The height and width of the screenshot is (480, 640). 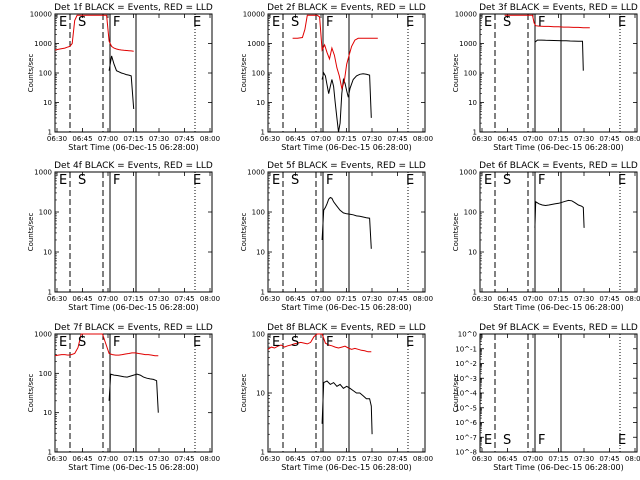 I want to click on panel-title: Det 6f BLACK = Events, RED = LLD, so click(x=558, y=166).